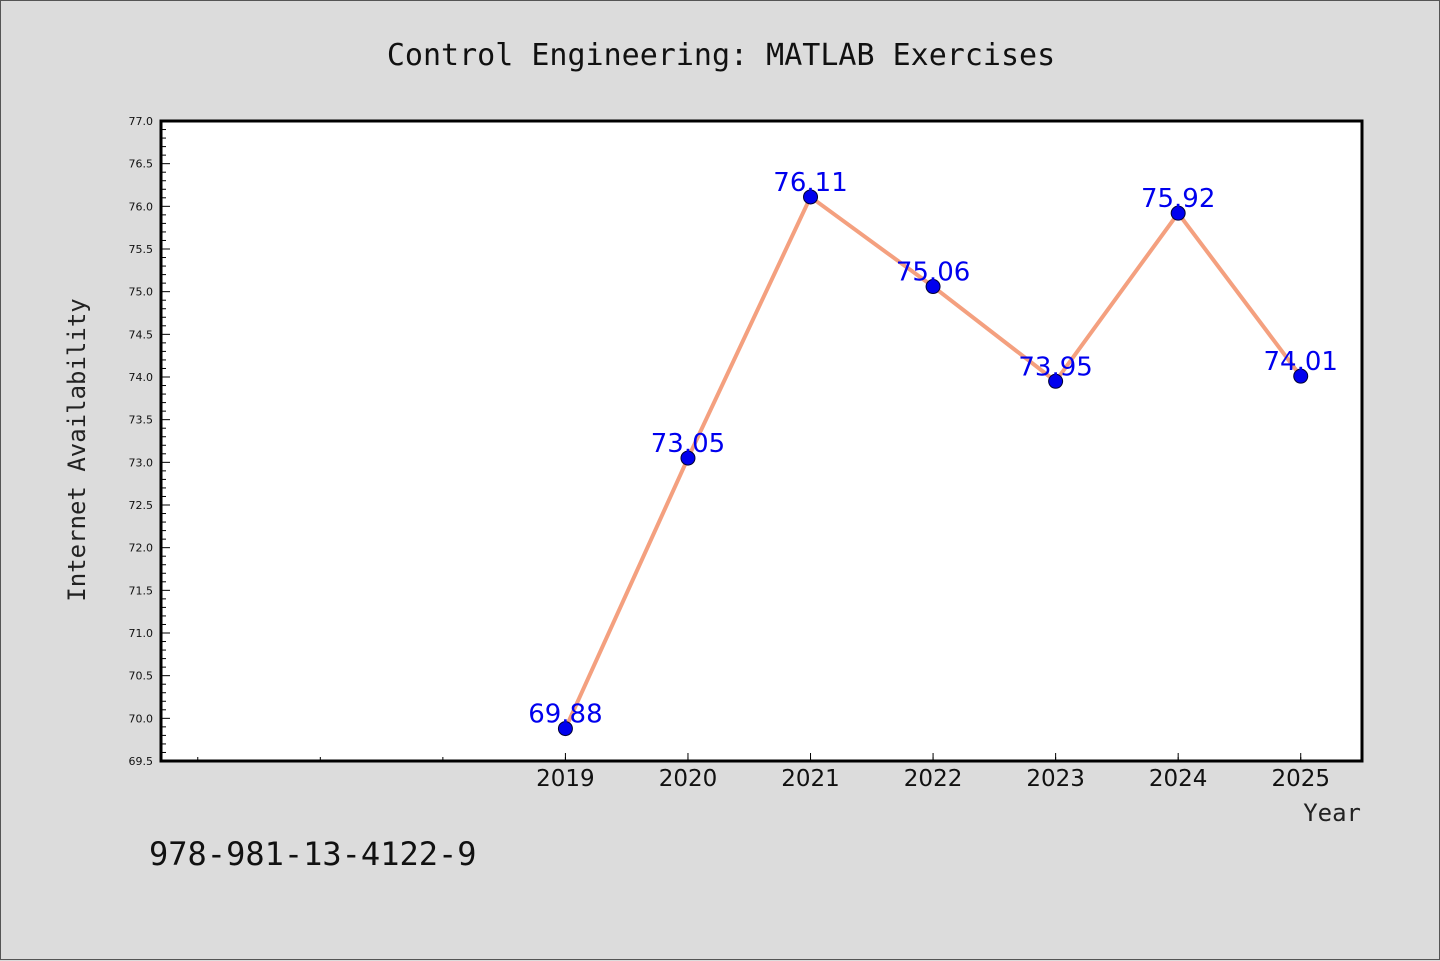 This screenshot has width=1440, height=961. What do you see at coordinates (141, 718) in the screenshot?
I see `y-tick-label: 70.0` at bounding box center [141, 718].